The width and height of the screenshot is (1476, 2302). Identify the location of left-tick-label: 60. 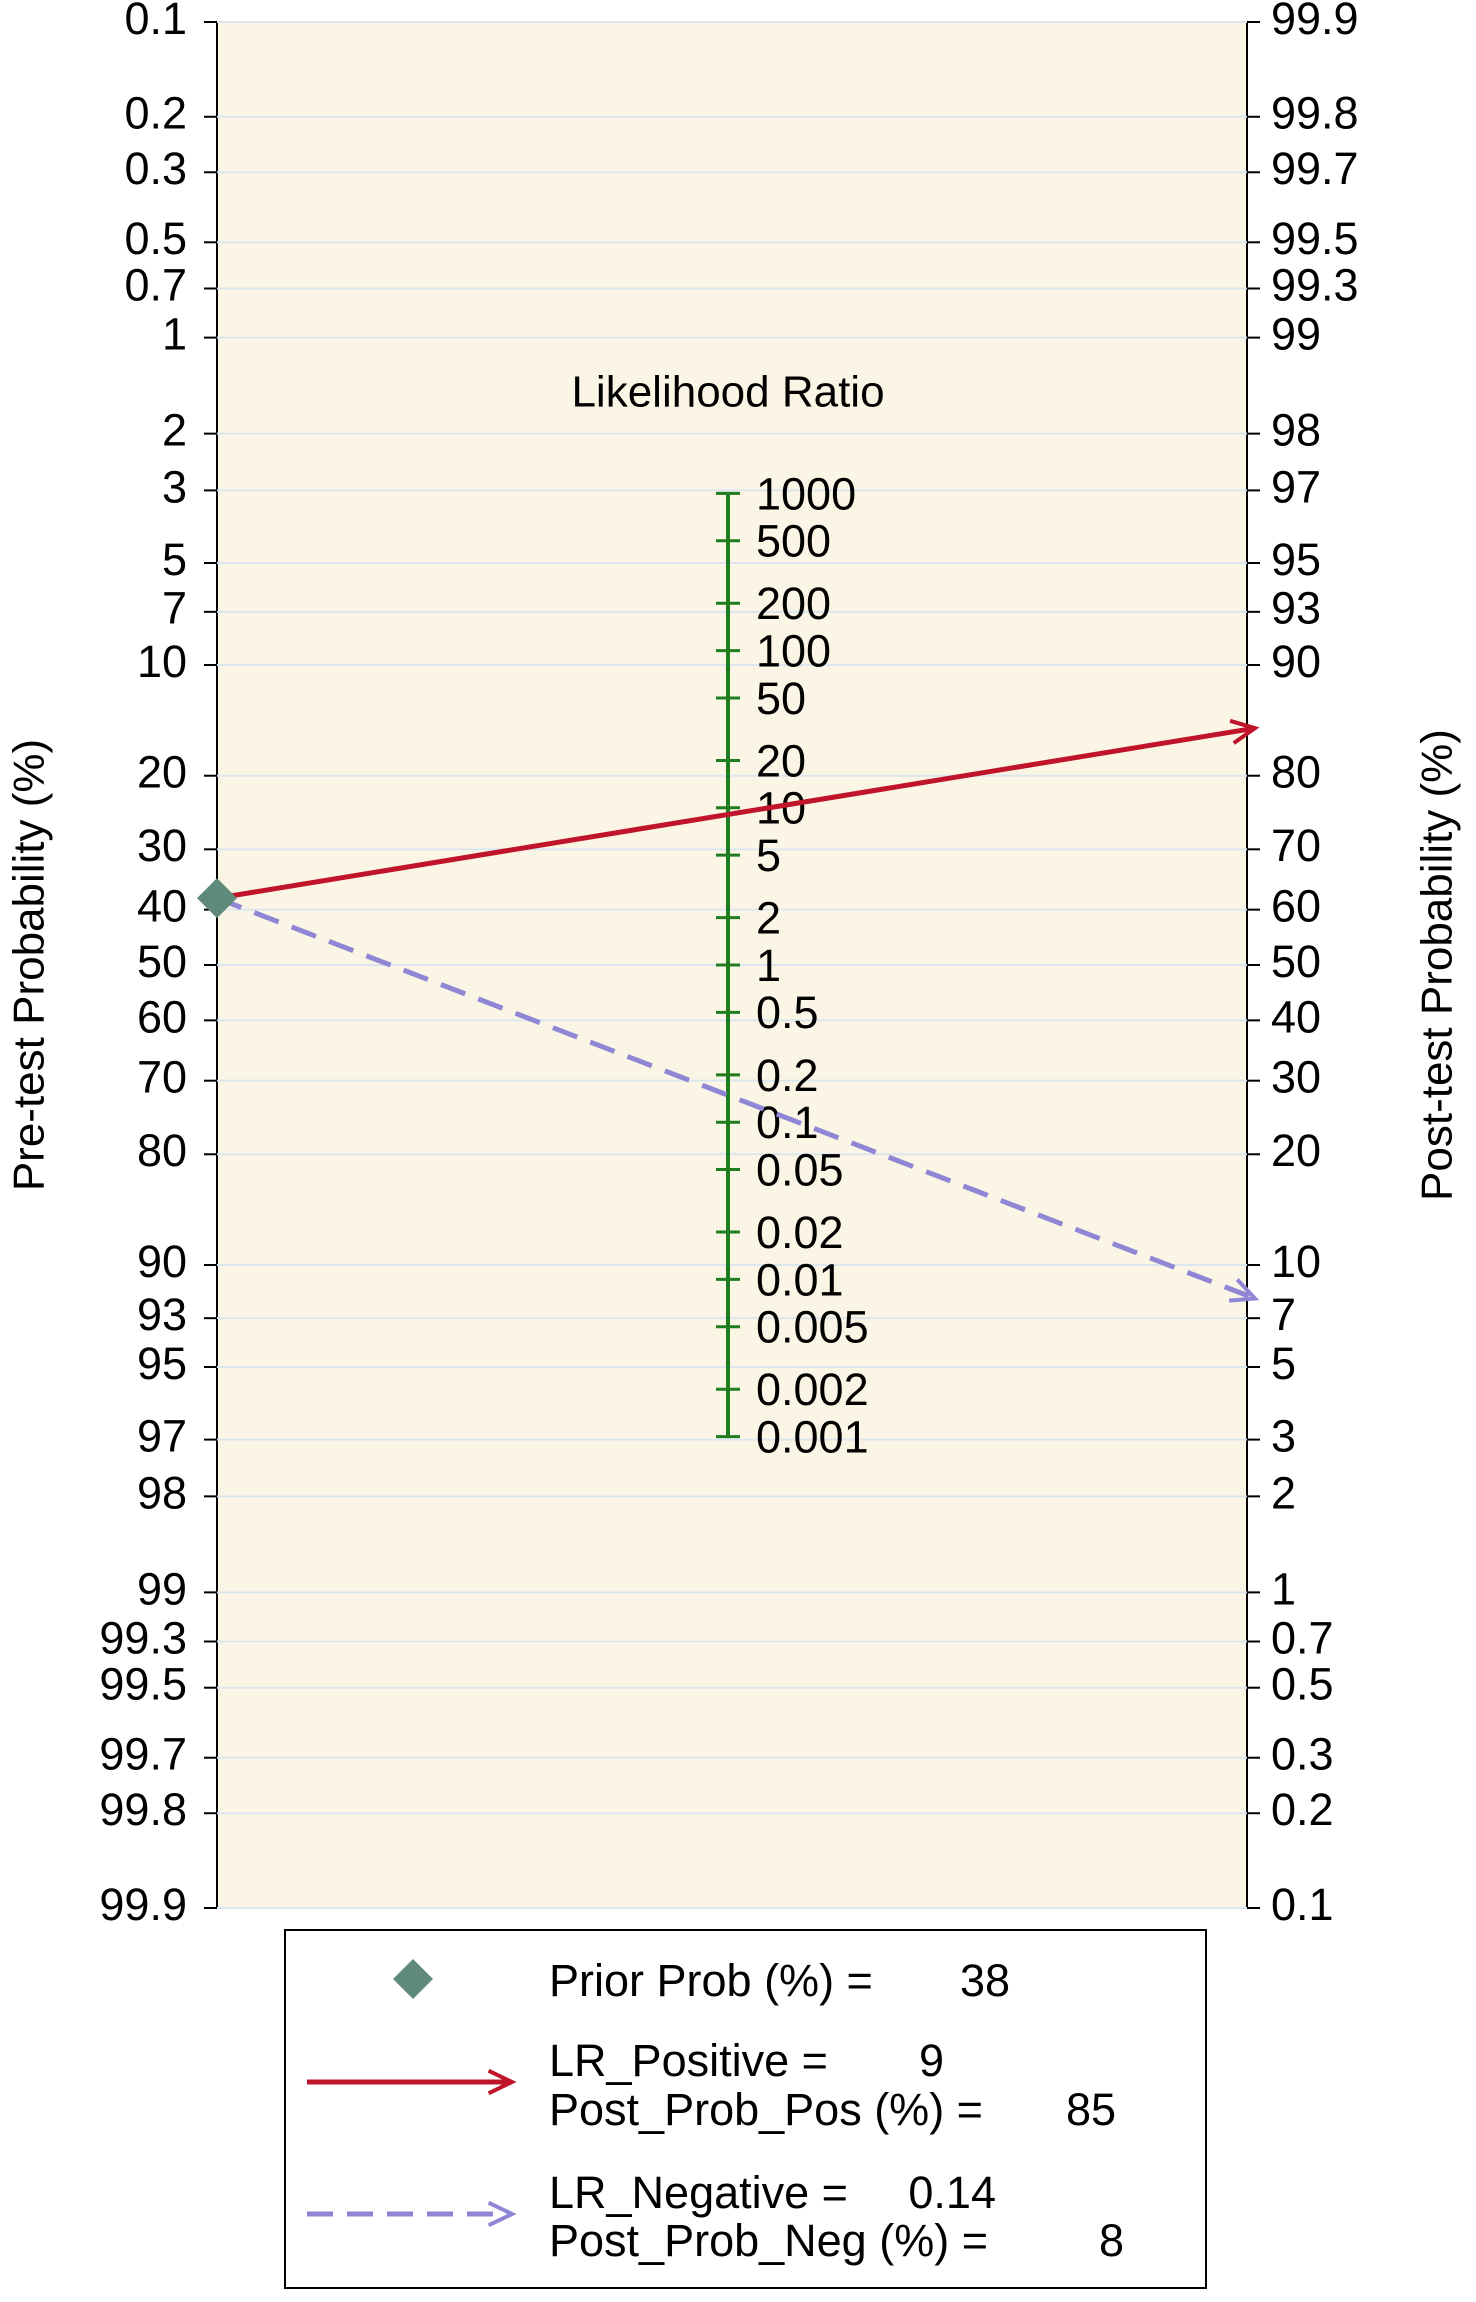
(162, 1016).